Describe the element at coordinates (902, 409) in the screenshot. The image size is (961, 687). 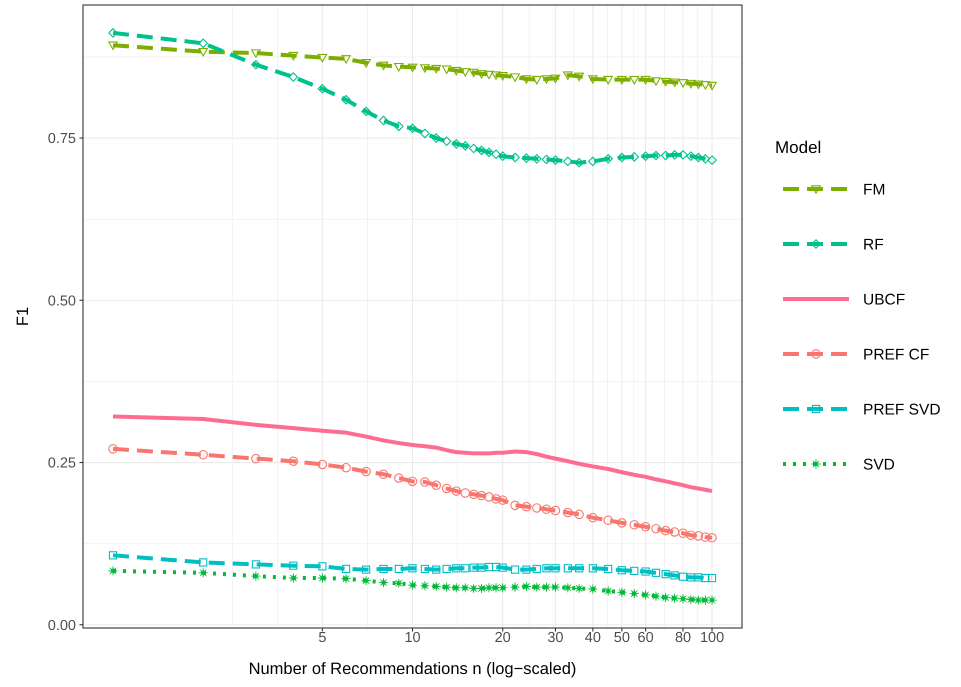
I see `legend-label: PREF SVD` at that location.